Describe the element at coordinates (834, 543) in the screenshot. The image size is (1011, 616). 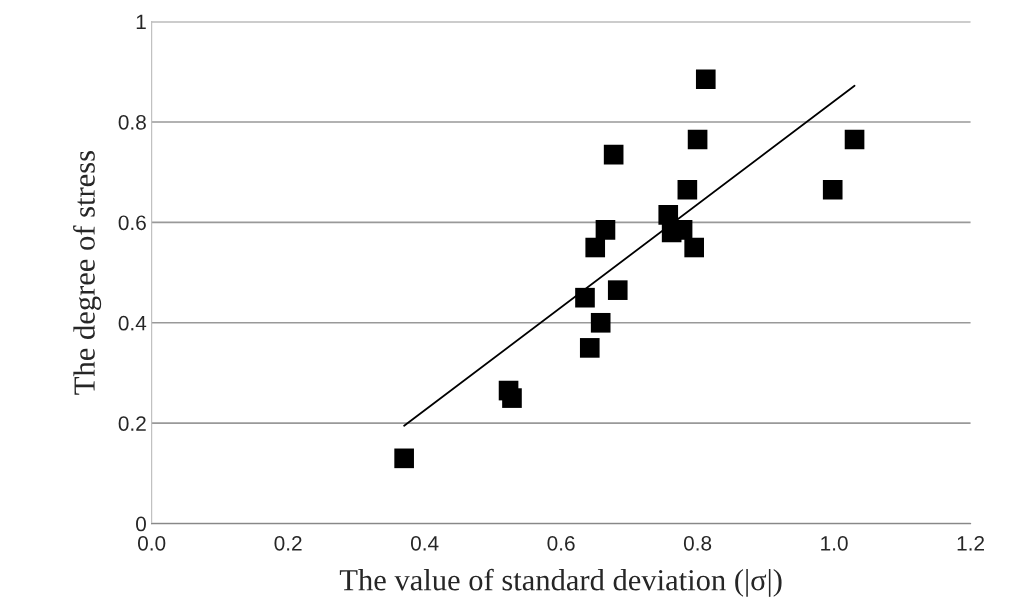
I see `x-tick-label: 1.0` at that location.